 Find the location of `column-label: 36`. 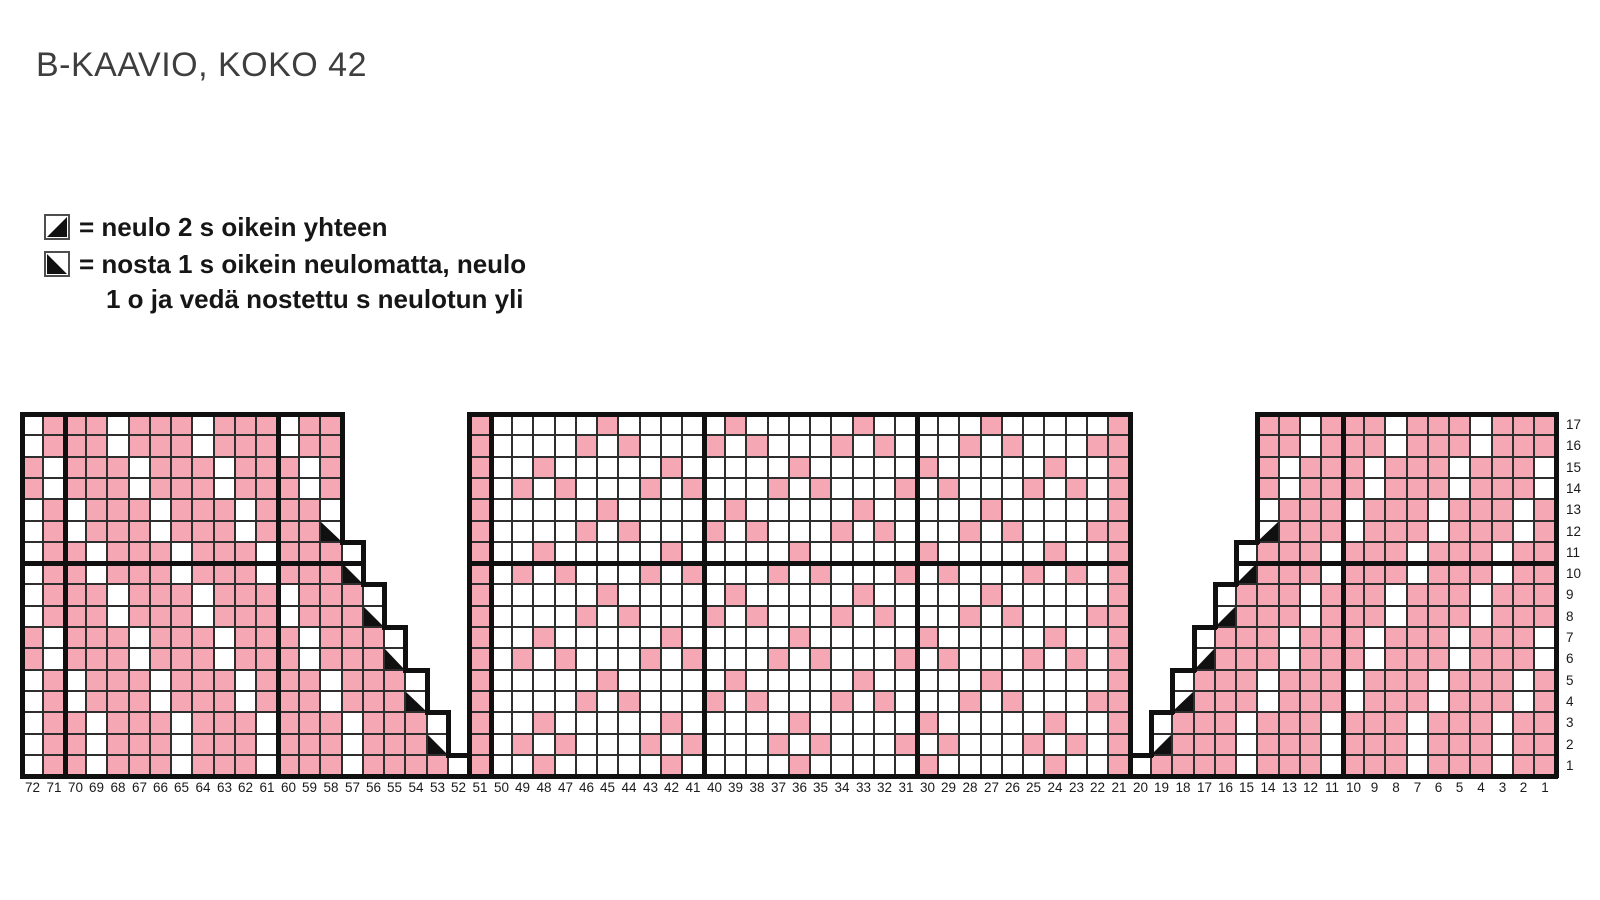

column-label: 36 is located at coordinates (799, 787).